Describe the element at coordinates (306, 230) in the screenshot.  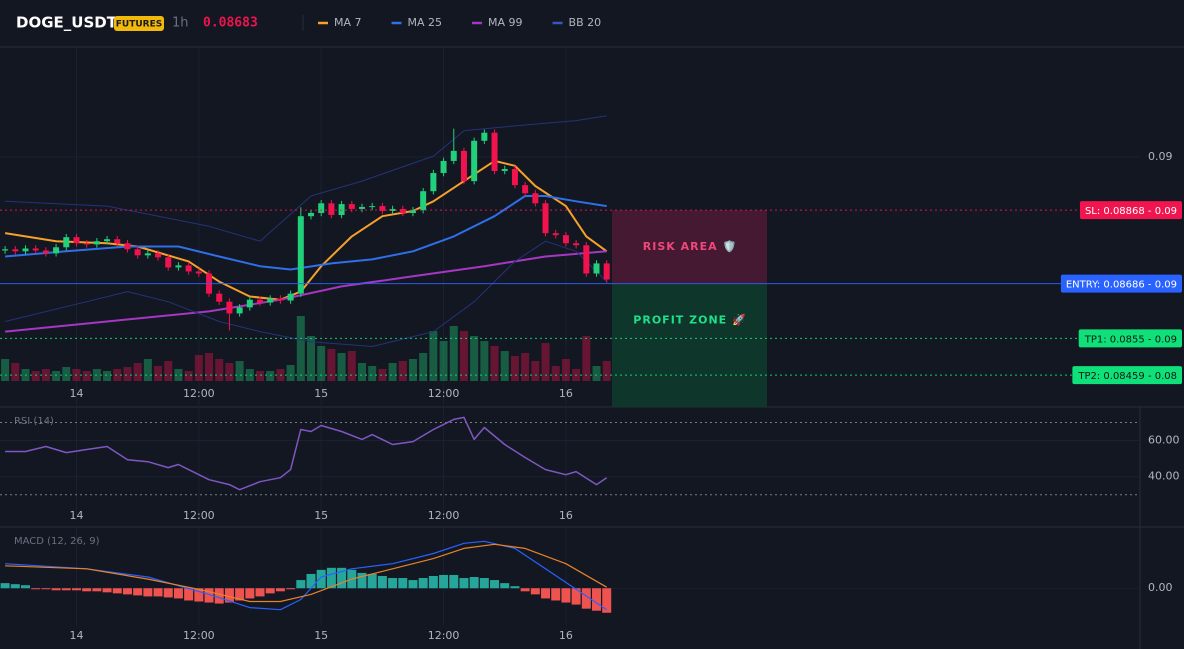
I see `moving-average` at that location.